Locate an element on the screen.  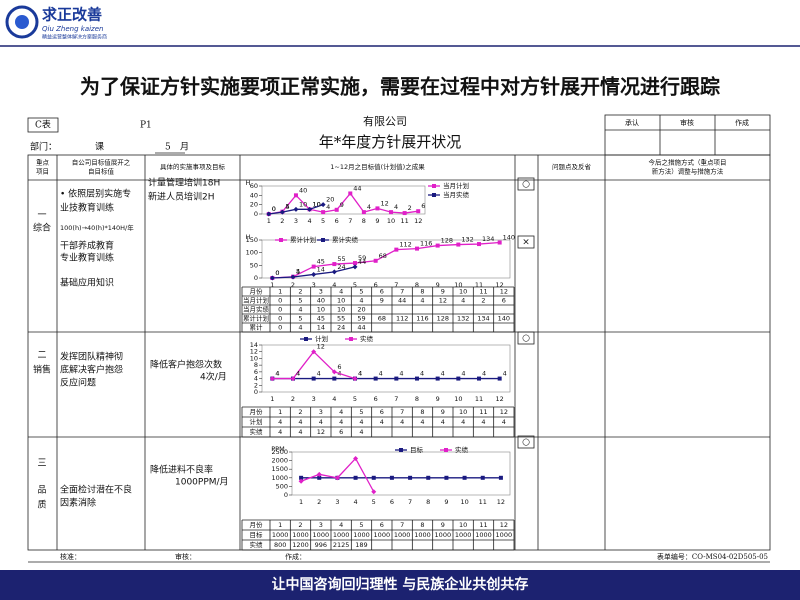
table-row-label: 累计 is located at coordinates (257, 327).